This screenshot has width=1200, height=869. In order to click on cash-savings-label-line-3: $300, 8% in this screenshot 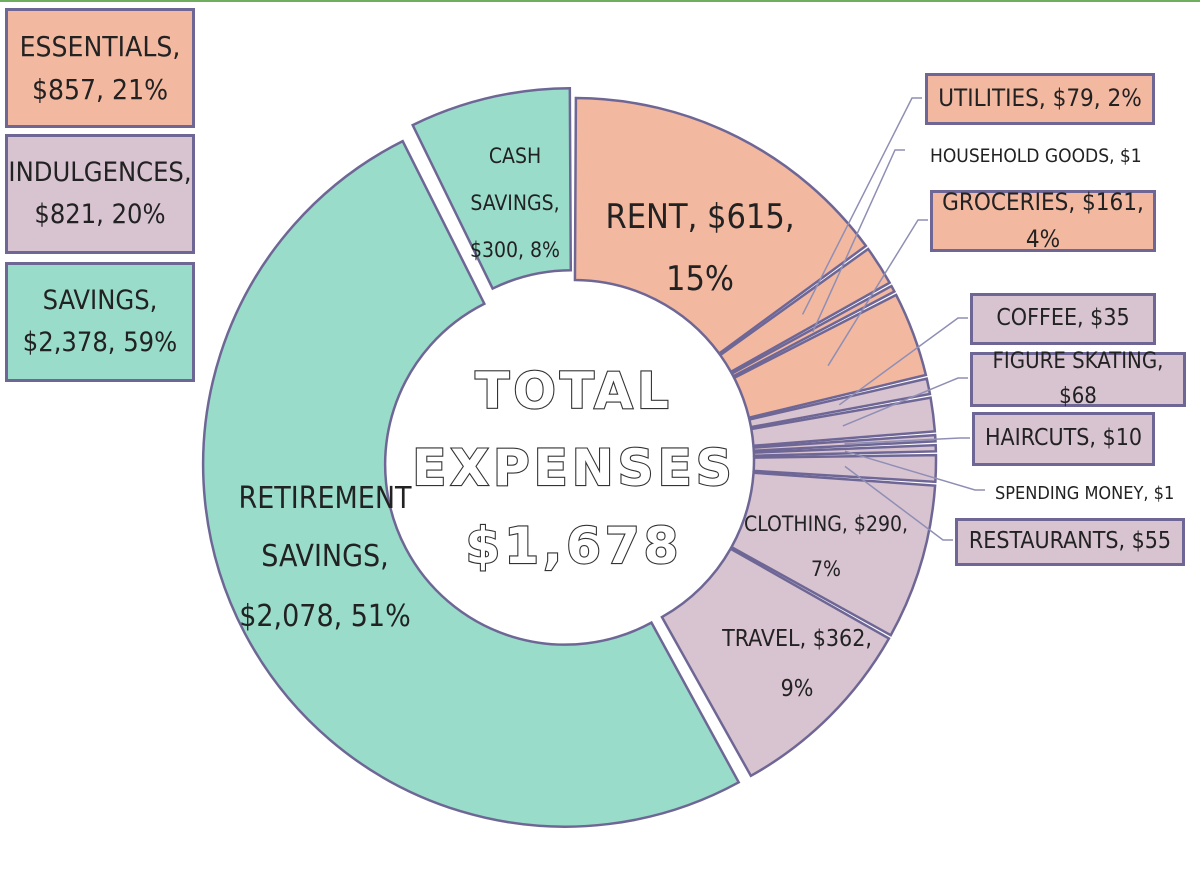, I will do `click(515, 250)`.